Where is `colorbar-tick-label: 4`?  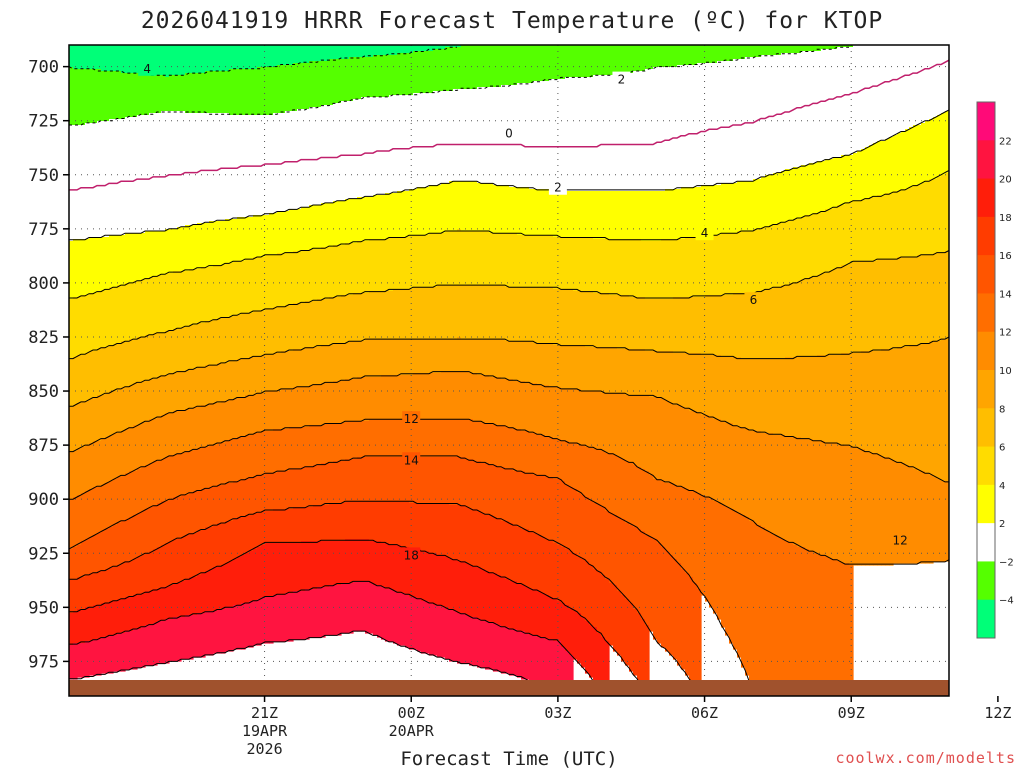
colorbar-tick-label: 4 is located at coordinates (1002, 486).